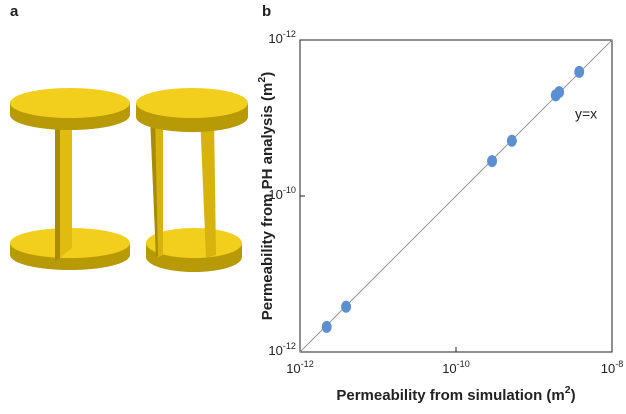 The width and height of the screenshot is (626, 414). What do you see at coordinates (456, 367) in the screenshot?
I see `x-tick-label: 10-10` at bounding box center [456, 367].